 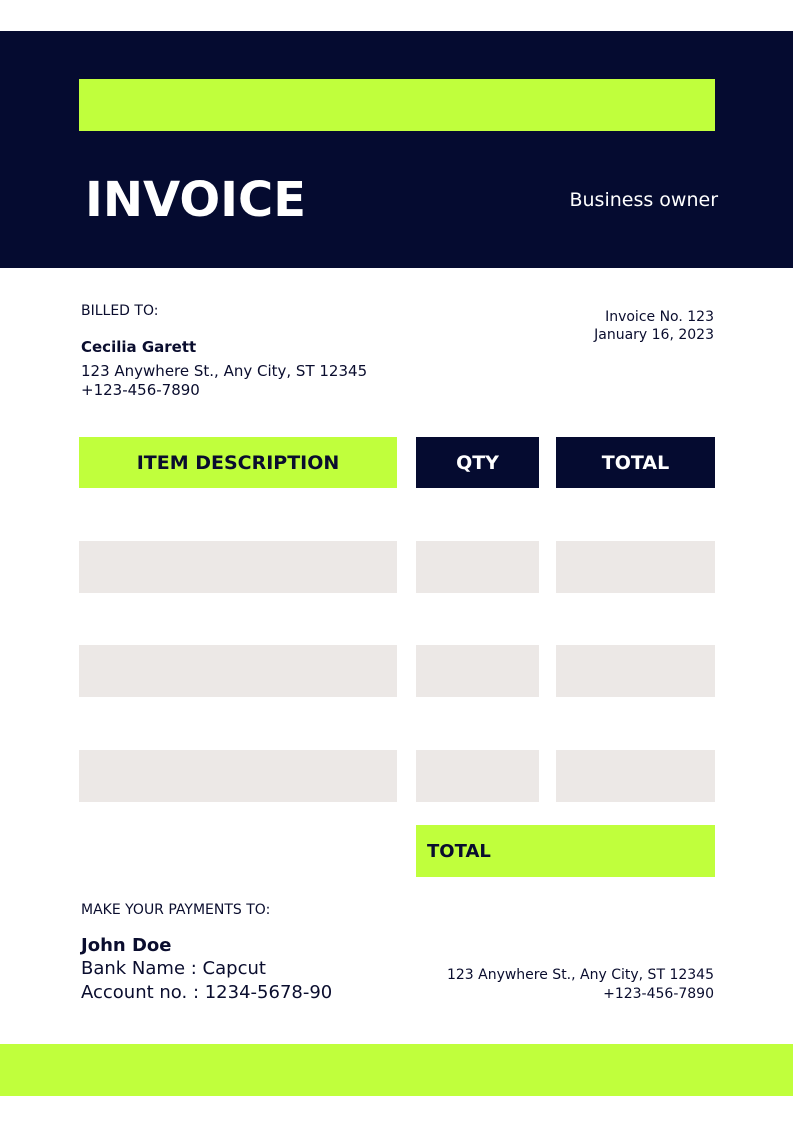 I want to click on grand-total-label: TOTAL, so click(x=459, y=851).